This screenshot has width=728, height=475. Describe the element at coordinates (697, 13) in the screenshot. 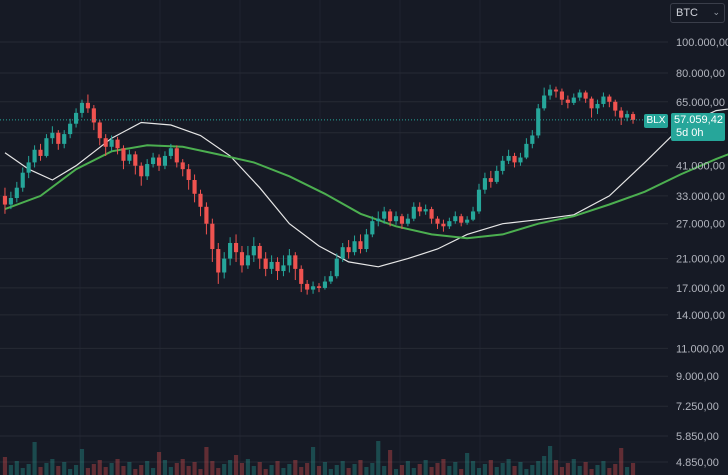

I see `symbol-selector: BTC ⌄` at that location.